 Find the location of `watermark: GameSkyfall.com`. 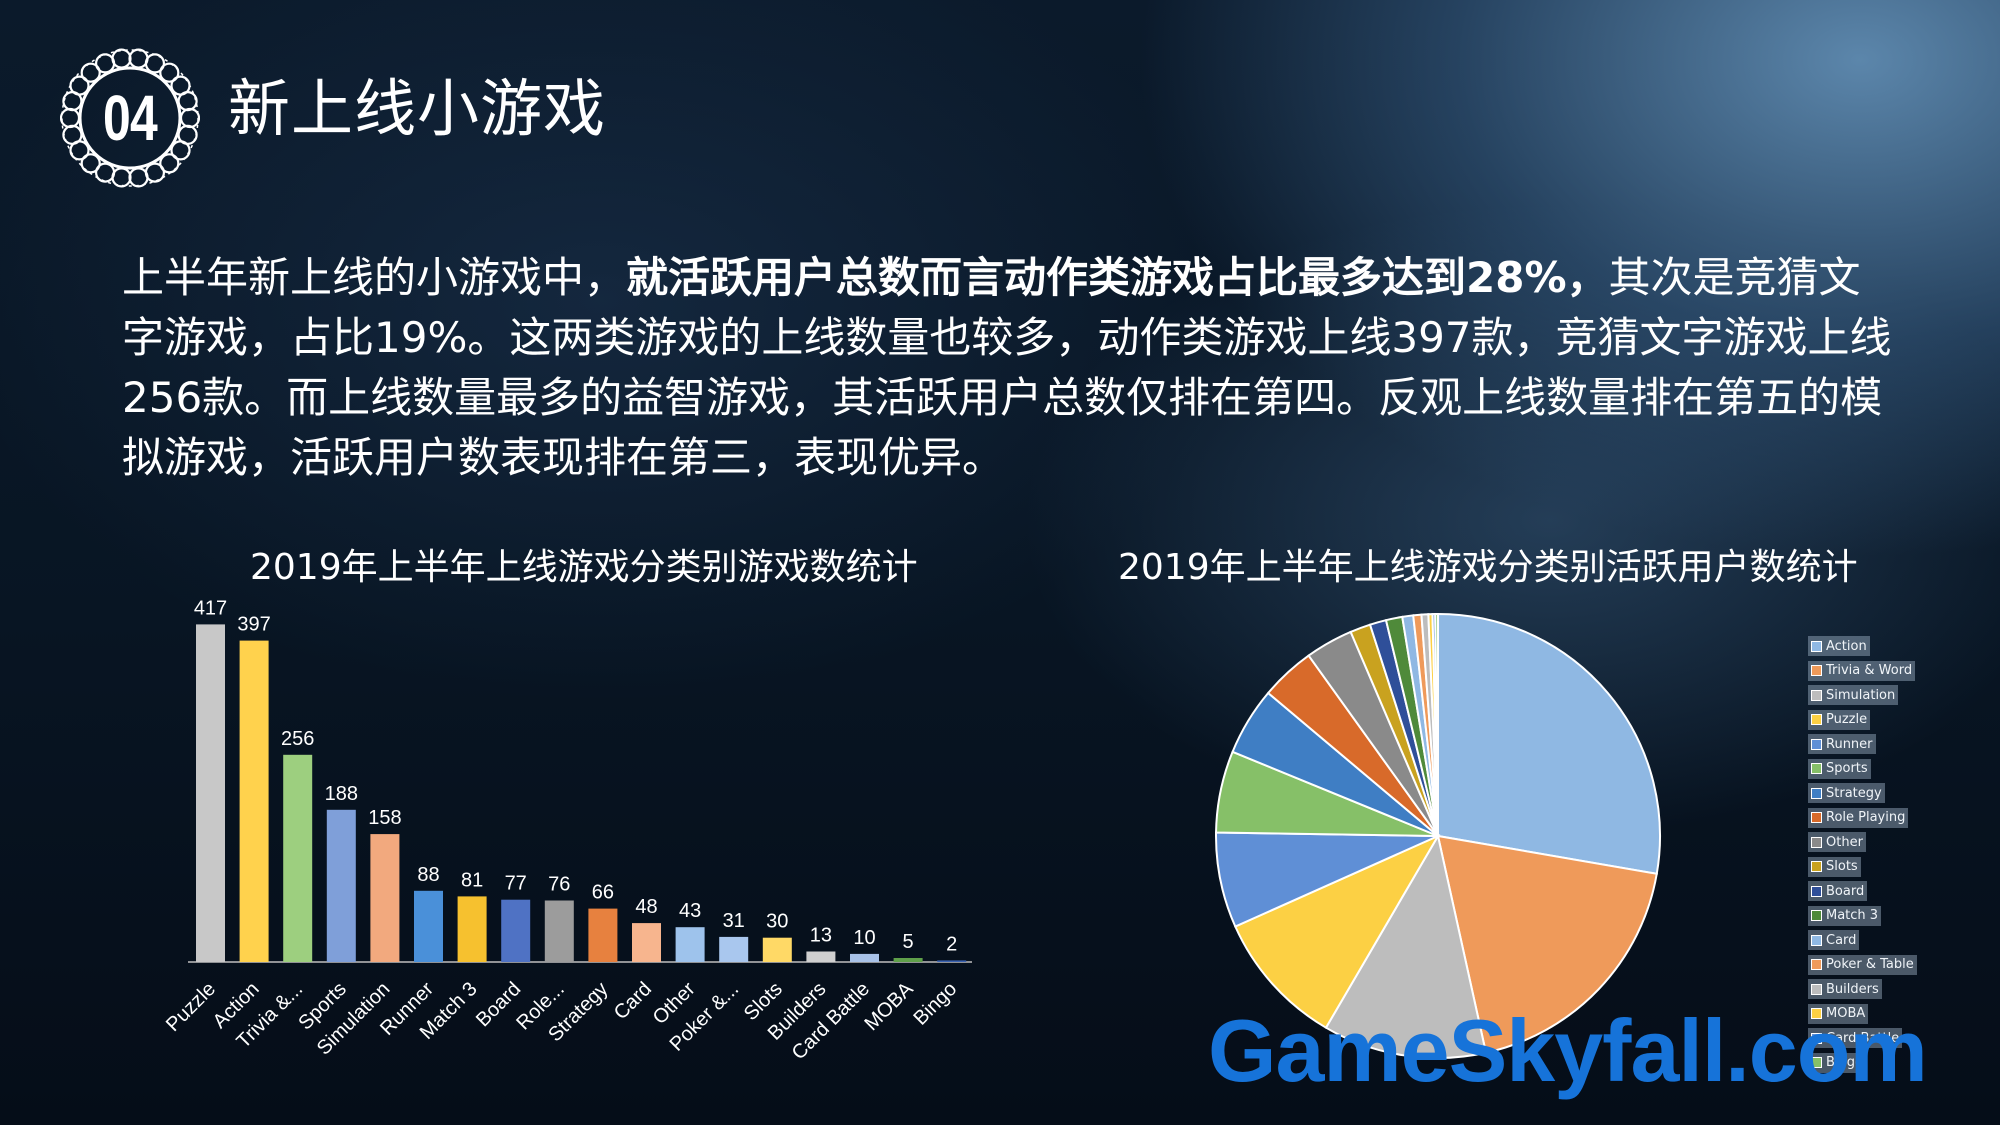

watermark: GameSkyfall.com is located at coordinates (1568, 1050).